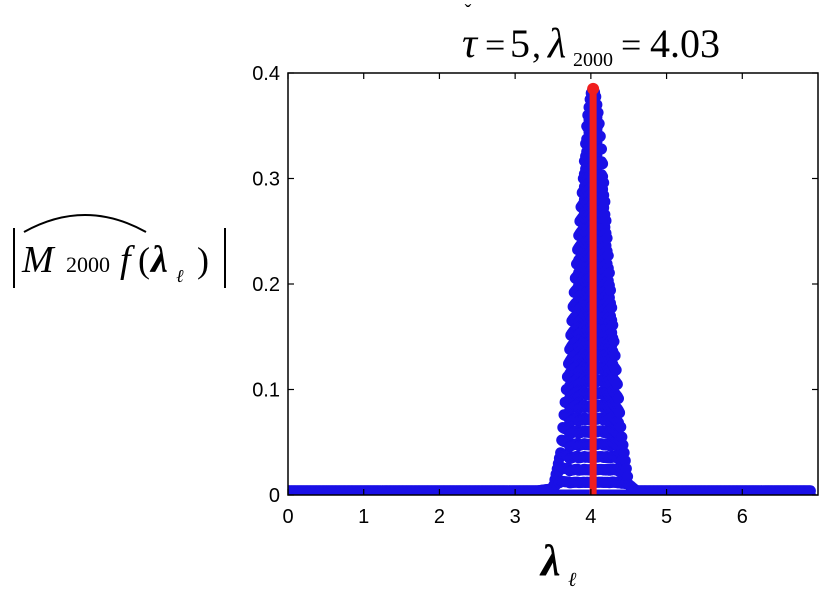 Image resolution: width=830 pixels, height=596 pixels. Describe the element at coordinates (468, 12) in the screenshot. I see `title-tau-mark: ˇ` at that location.